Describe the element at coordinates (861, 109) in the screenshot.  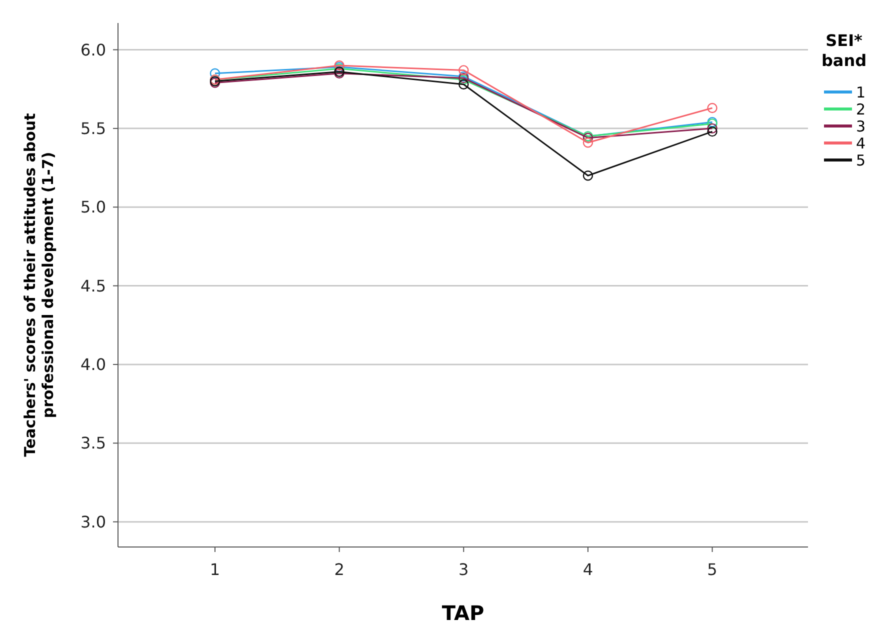
I see `legend-label: 2` at that location.